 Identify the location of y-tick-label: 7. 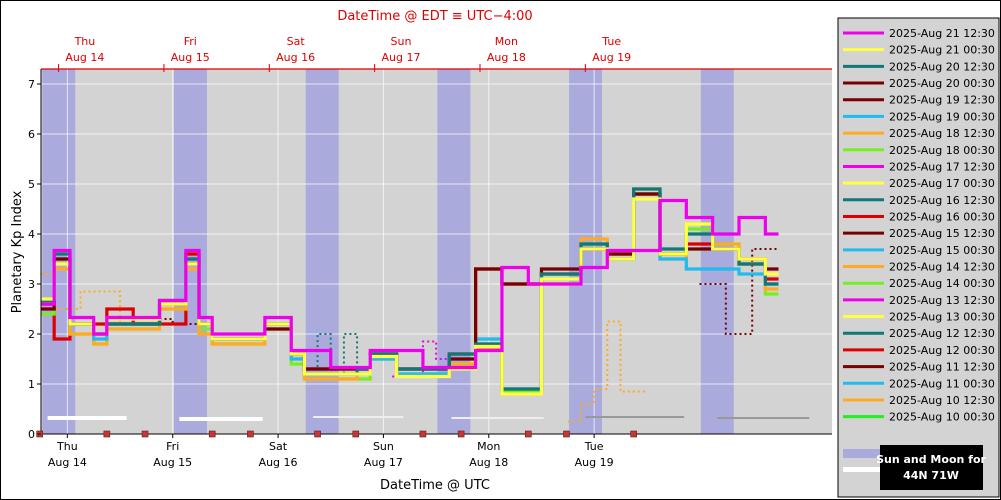
(31, 84).